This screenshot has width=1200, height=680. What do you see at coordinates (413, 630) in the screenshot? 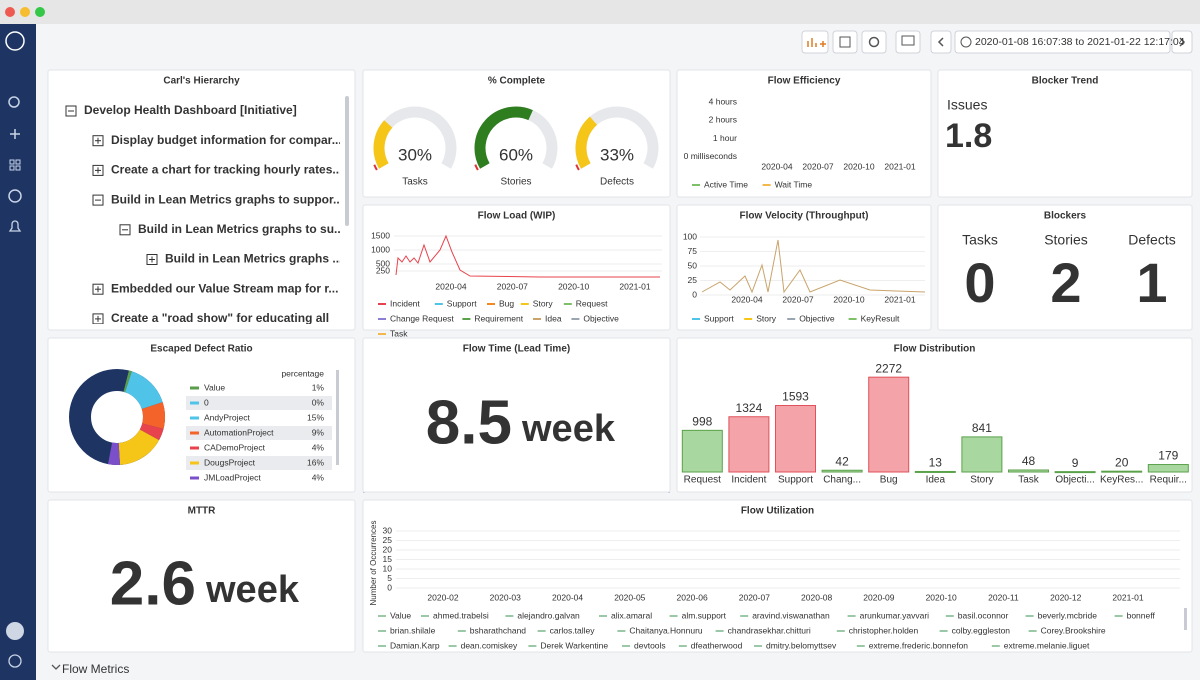
I see `legend-item: brian.shilale` at bounding box center [413, 630].